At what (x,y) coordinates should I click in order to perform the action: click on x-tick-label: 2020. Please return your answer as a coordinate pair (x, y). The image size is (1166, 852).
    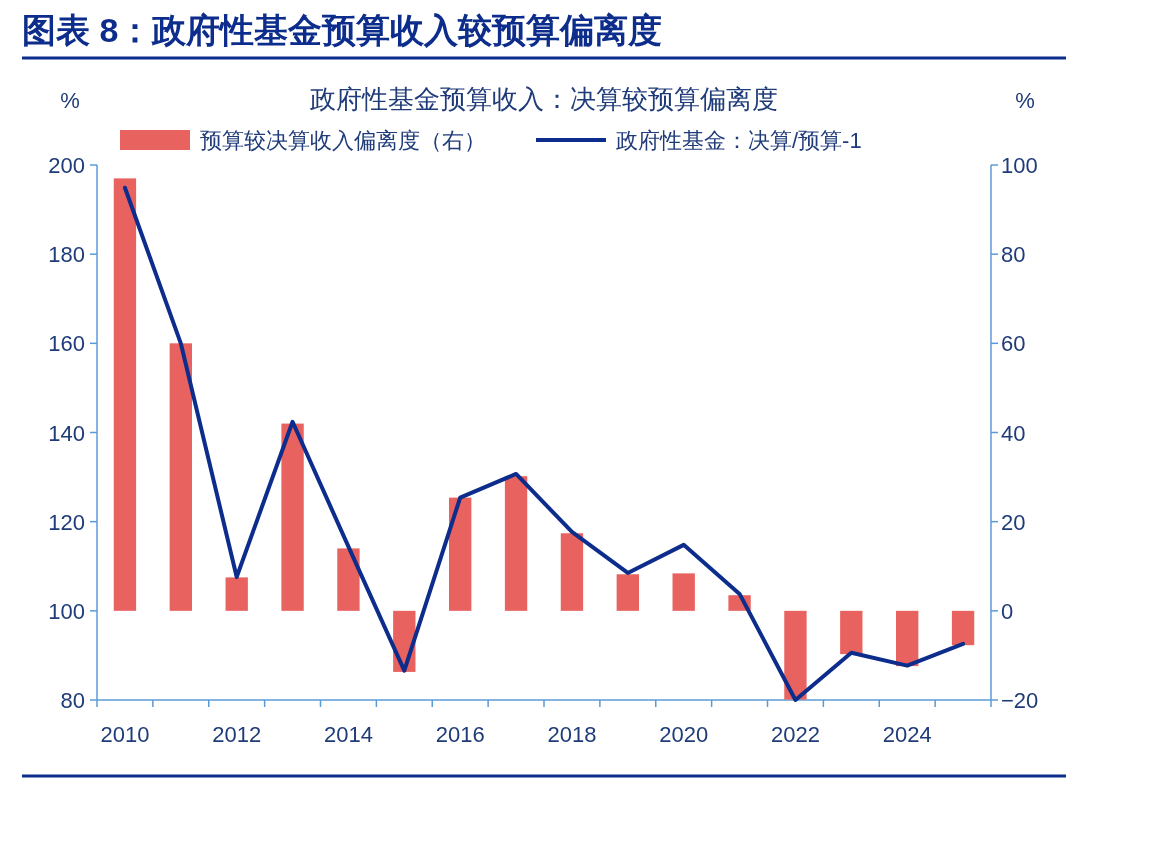
    Looking at the image, I should click on (684, 734).